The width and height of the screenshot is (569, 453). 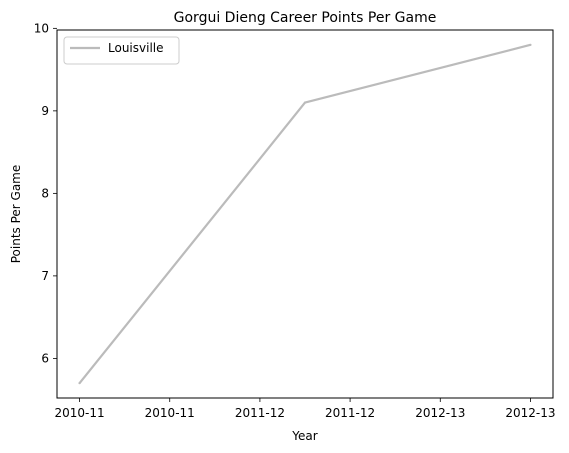 What do you see at coordinates (45, 276) in the screenshot?
I see `y-tick-label: 7` at bounding box center [45, 276].